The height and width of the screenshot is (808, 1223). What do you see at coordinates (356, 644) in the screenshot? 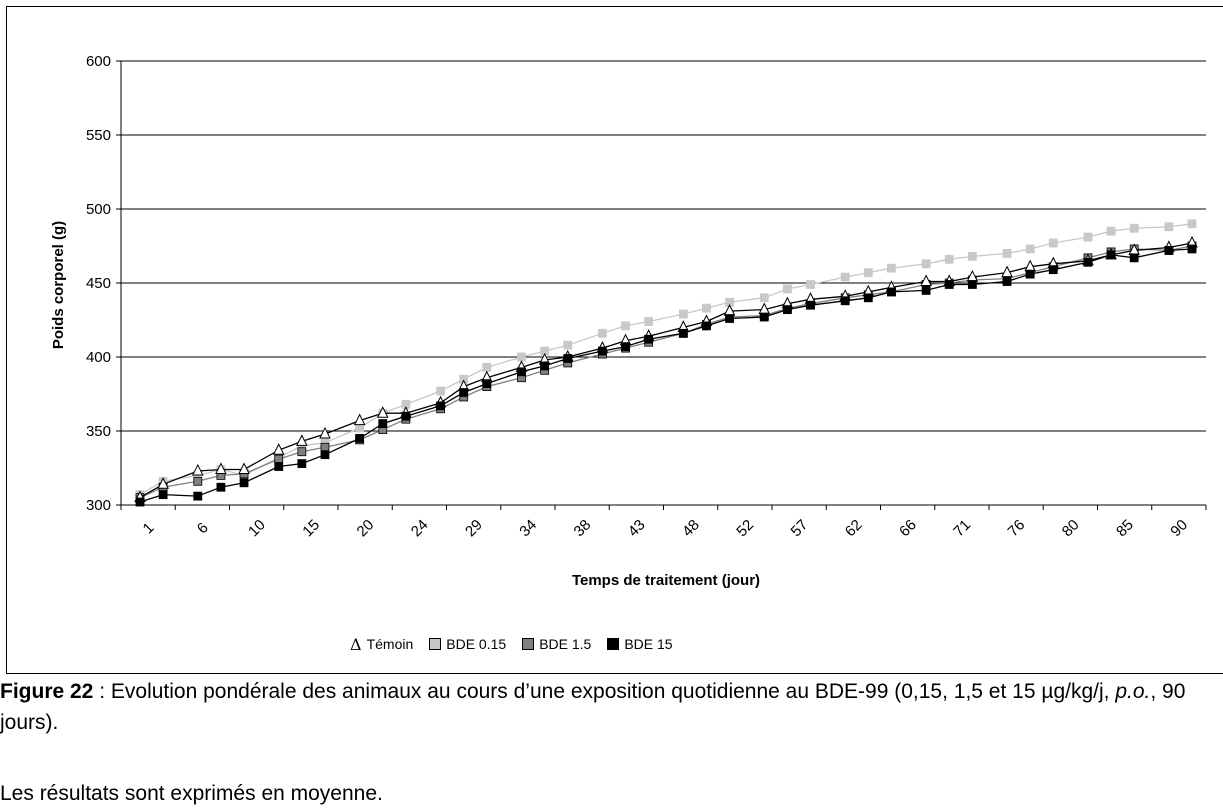
I see `triangle-icon: Δ` at bounding box center [356, 644].